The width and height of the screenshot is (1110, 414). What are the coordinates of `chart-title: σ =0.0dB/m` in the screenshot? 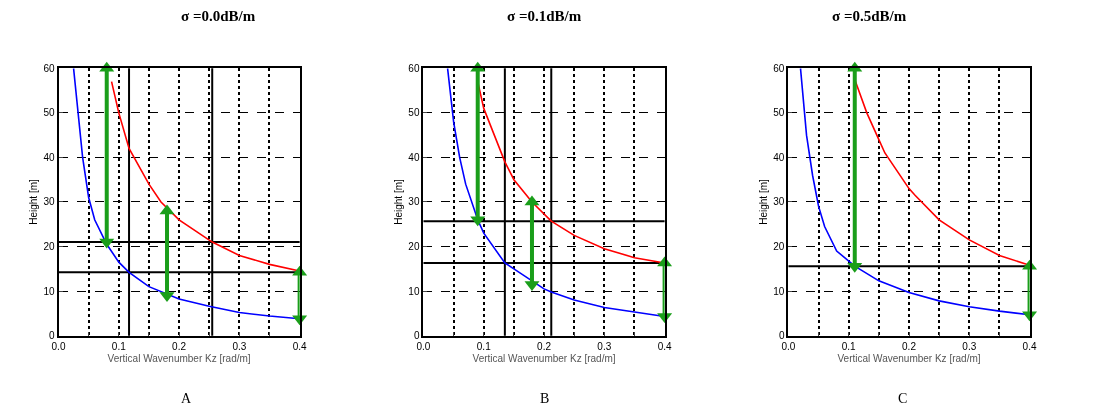 It's located at (218, 16).